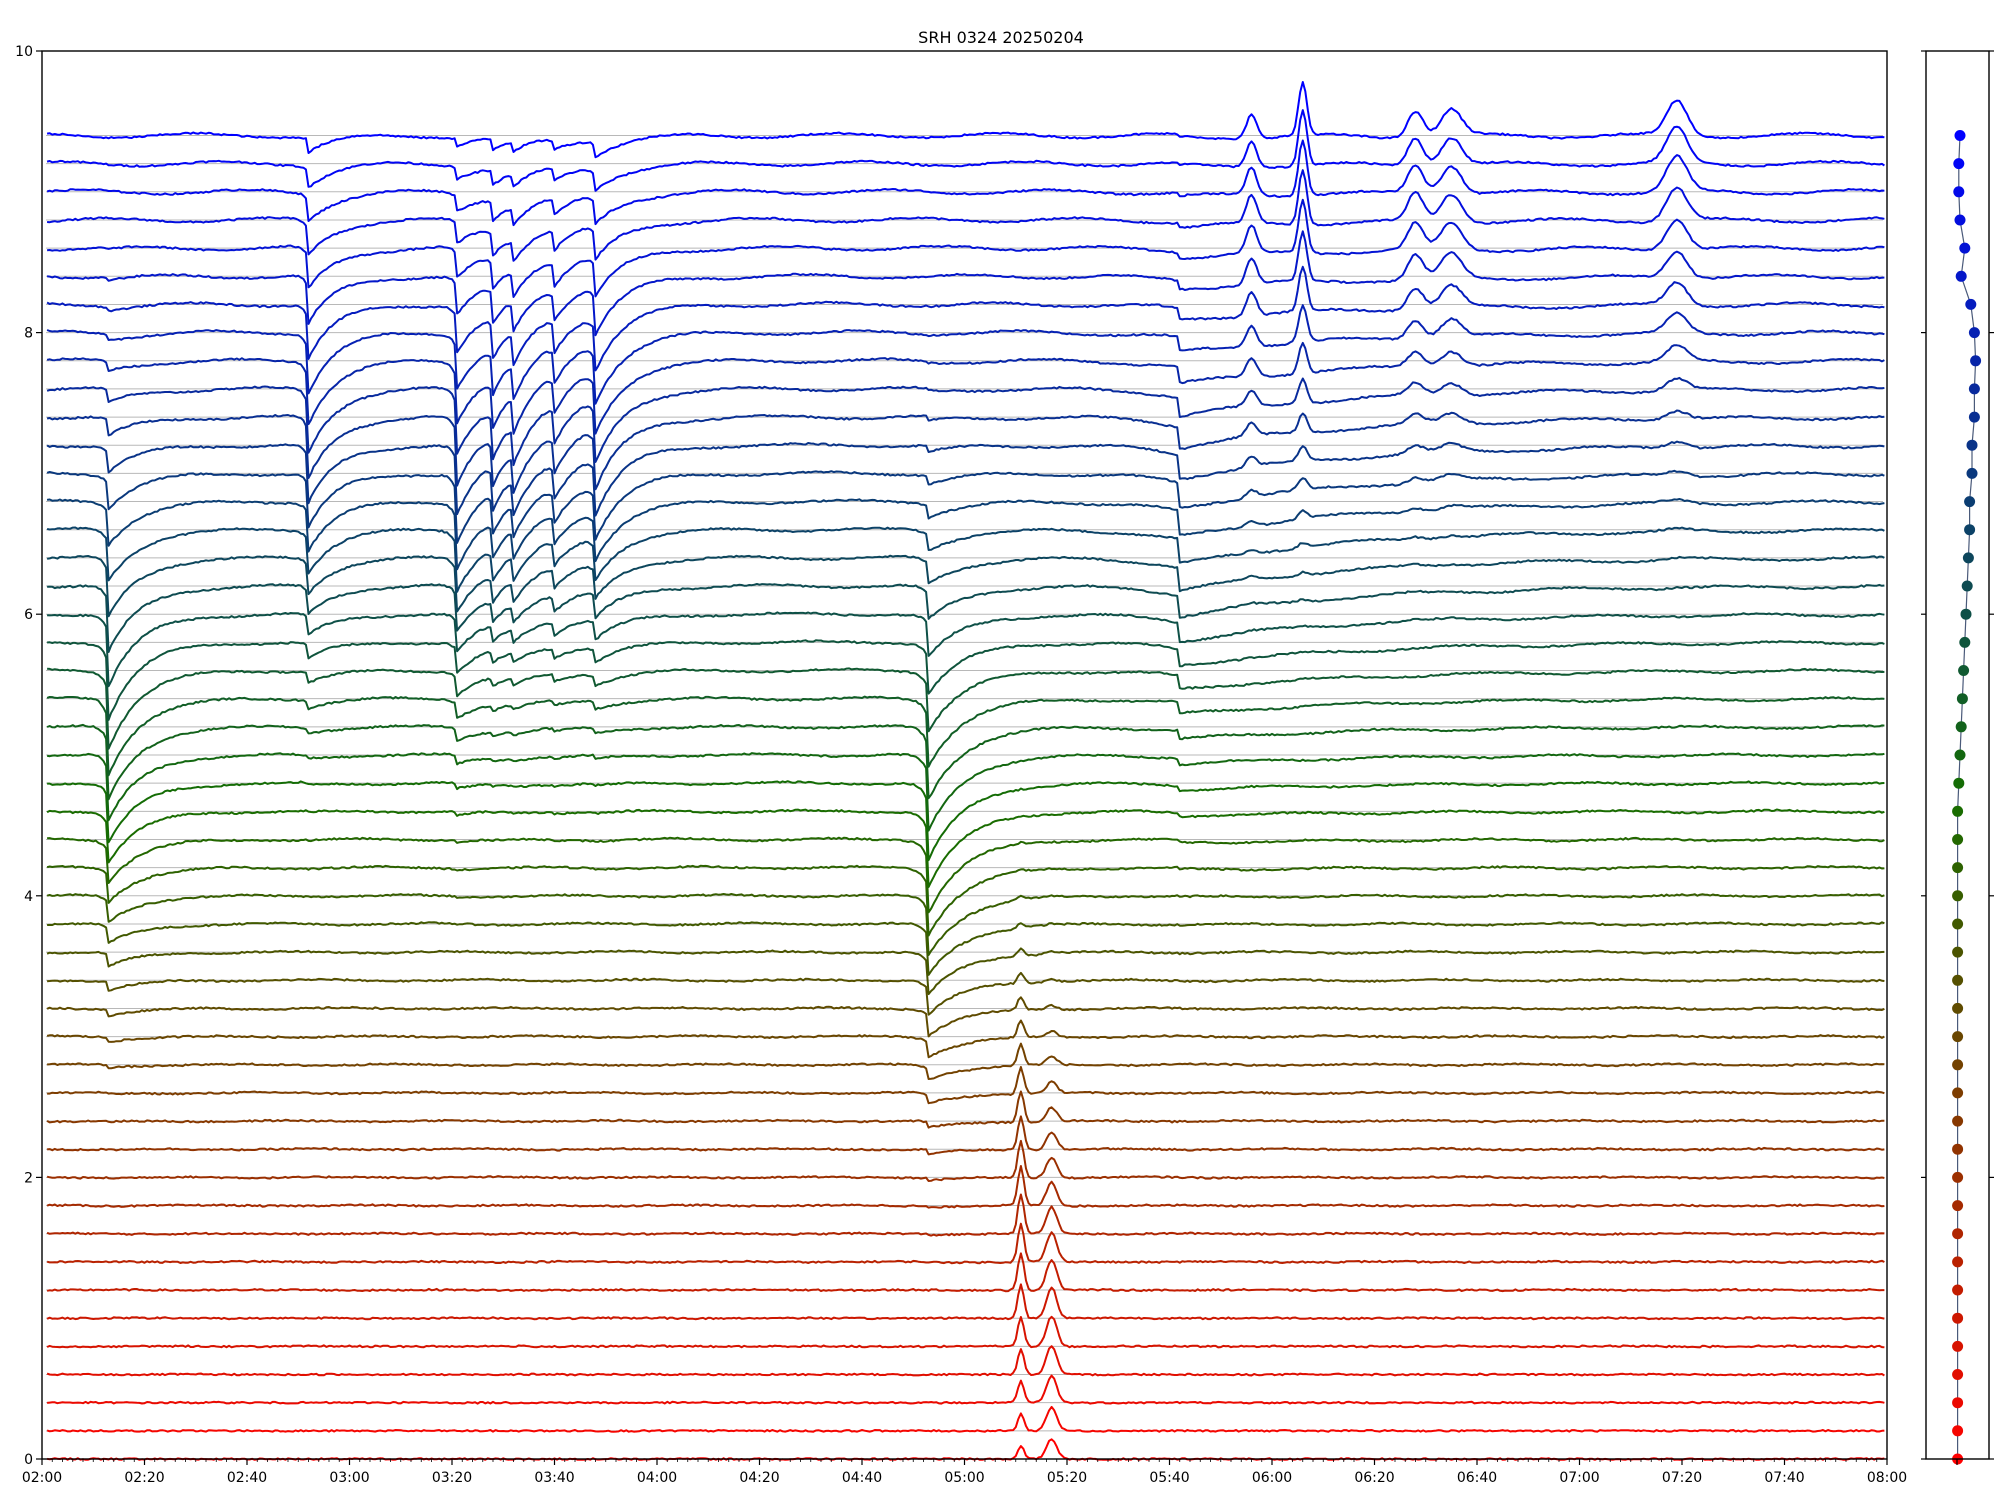 The width and height of the screenshot is (2000, 1500). I want to click on x-tick-label: 03:00, so click(349, 1478).